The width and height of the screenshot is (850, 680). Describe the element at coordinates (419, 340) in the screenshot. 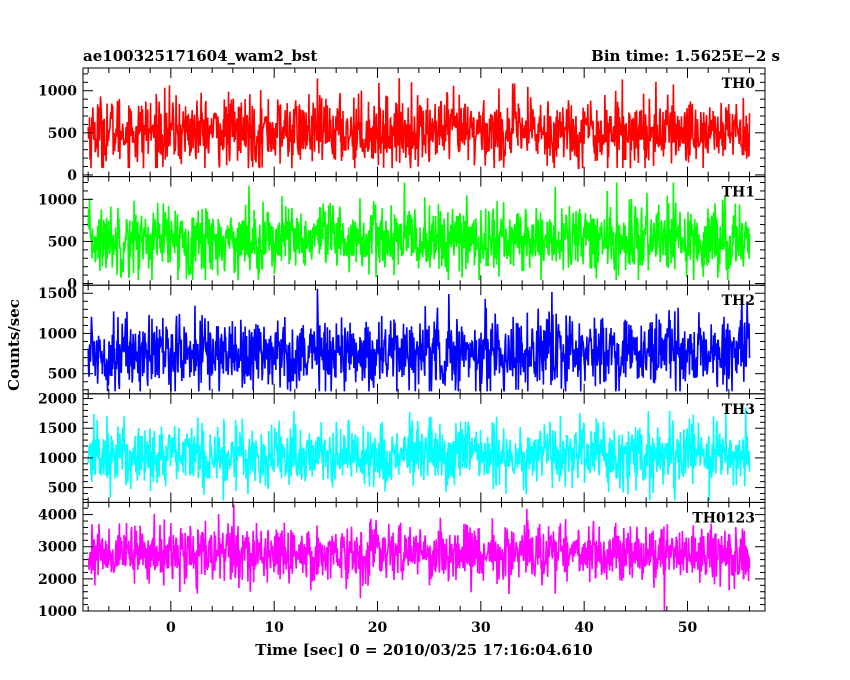

I see `series-line-th2` at that location.